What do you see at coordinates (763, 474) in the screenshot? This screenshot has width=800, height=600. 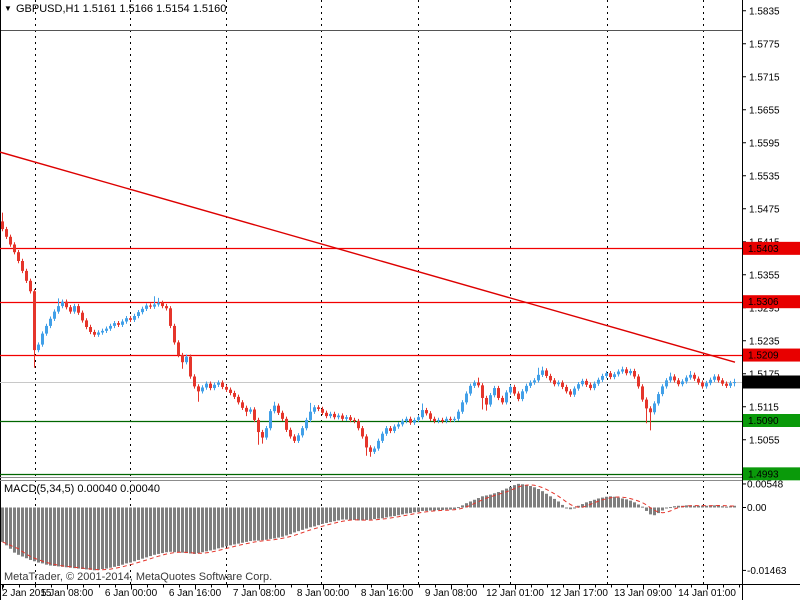 I see `price-badge-label: 1.4993` at bounding box center [763, 474].